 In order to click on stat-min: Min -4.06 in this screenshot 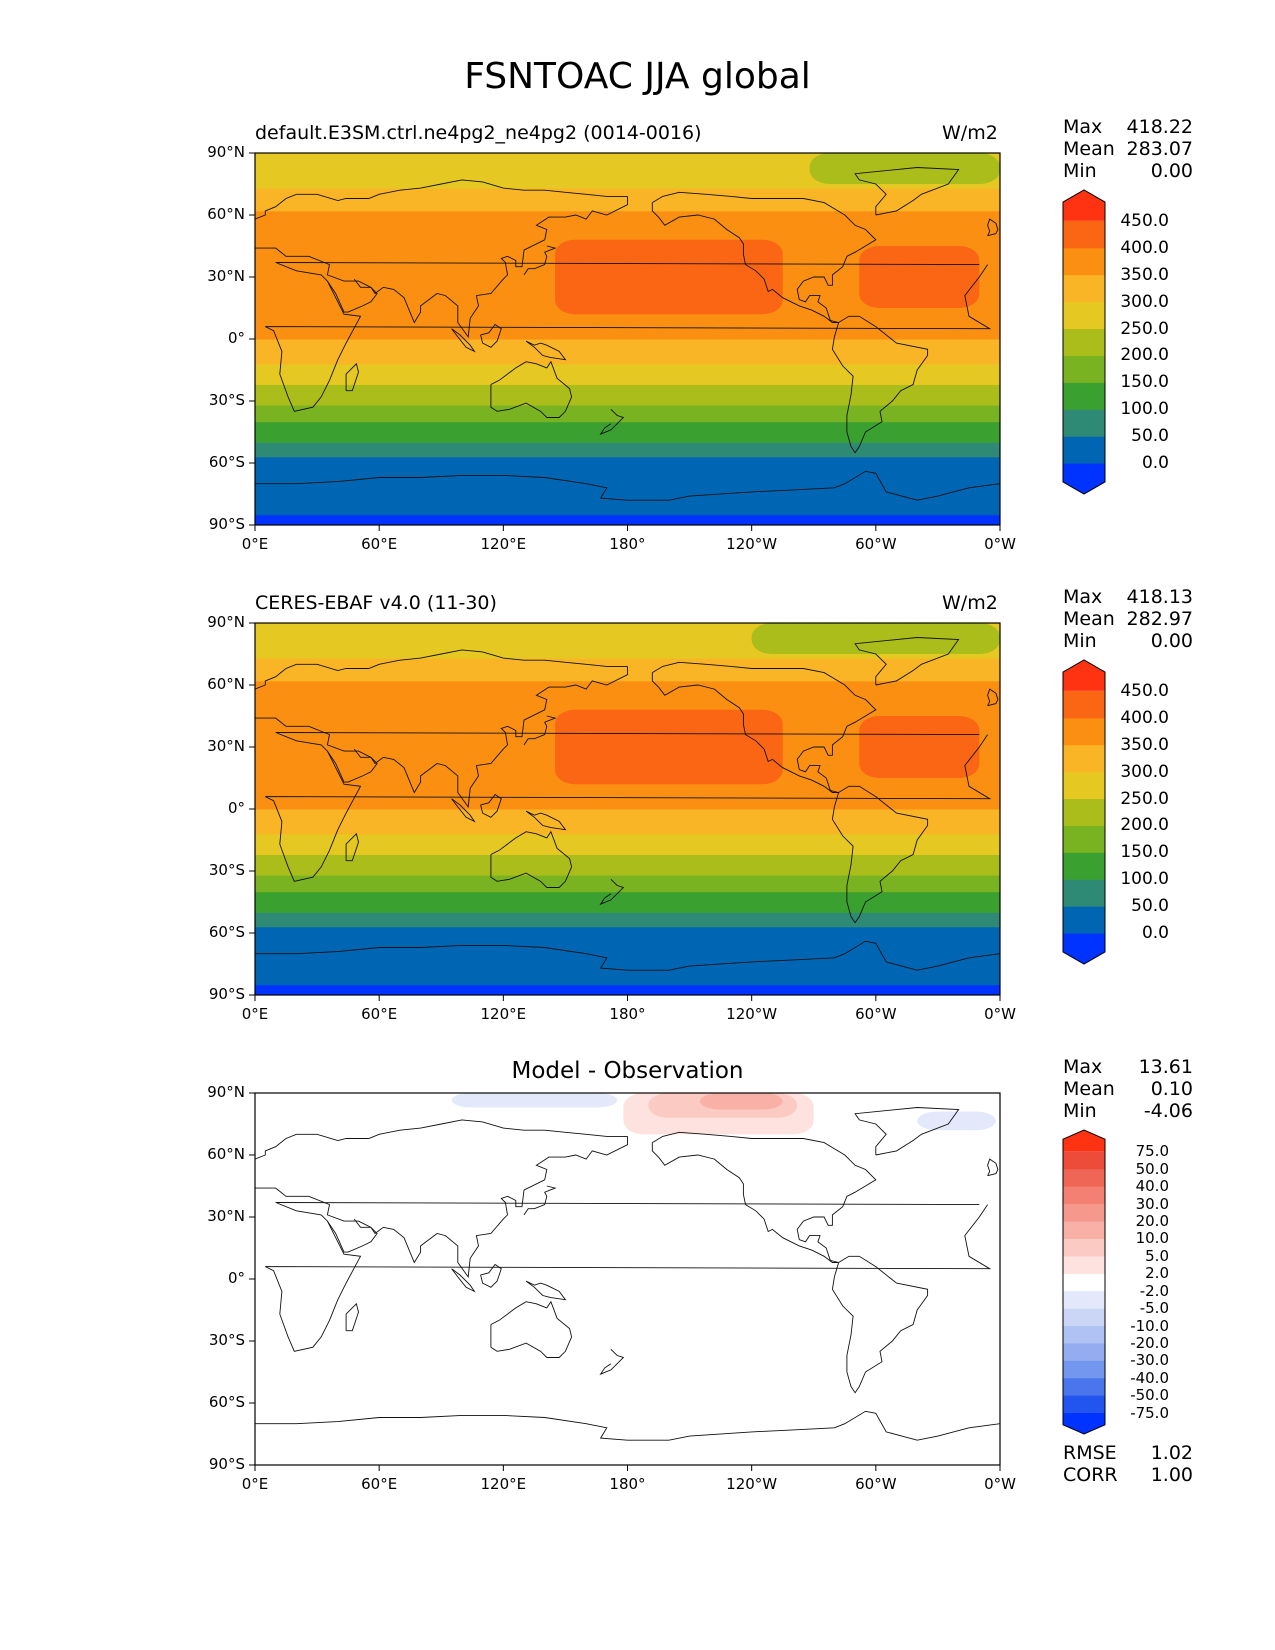, I will do `click(1128, 1111)`.